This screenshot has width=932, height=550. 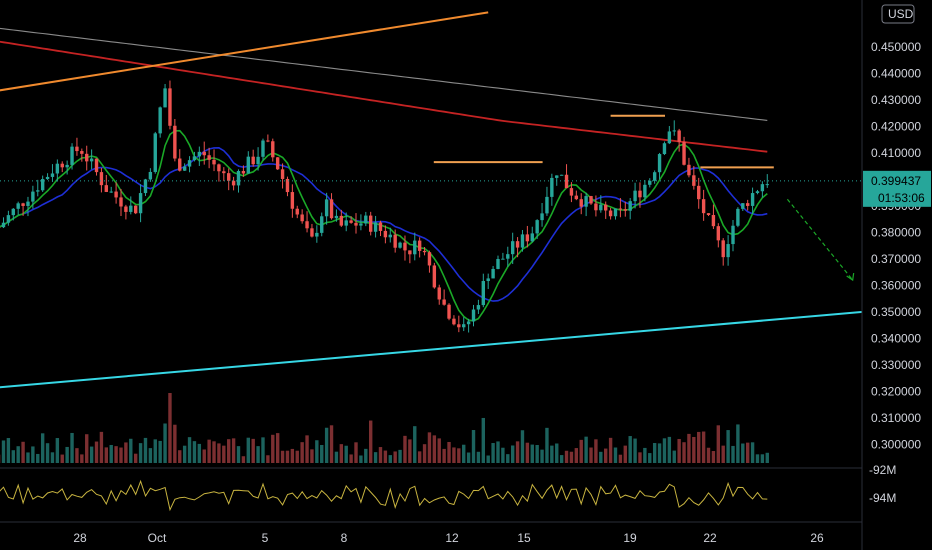 What do you see at coordinates (896, 47) in the screenshot?
I see `price-tick-label: 0.450000` at bounding box center [896, 47].